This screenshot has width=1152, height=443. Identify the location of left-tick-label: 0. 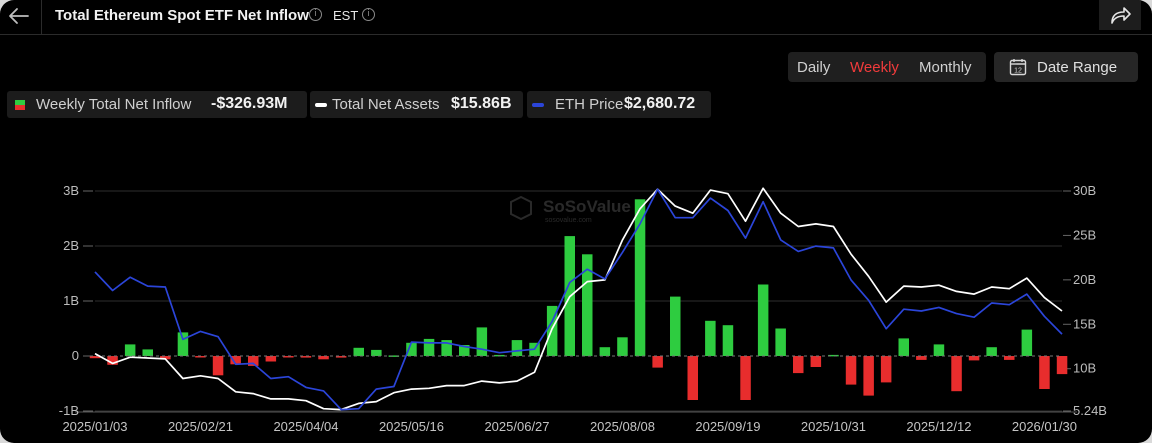
(75, 355).